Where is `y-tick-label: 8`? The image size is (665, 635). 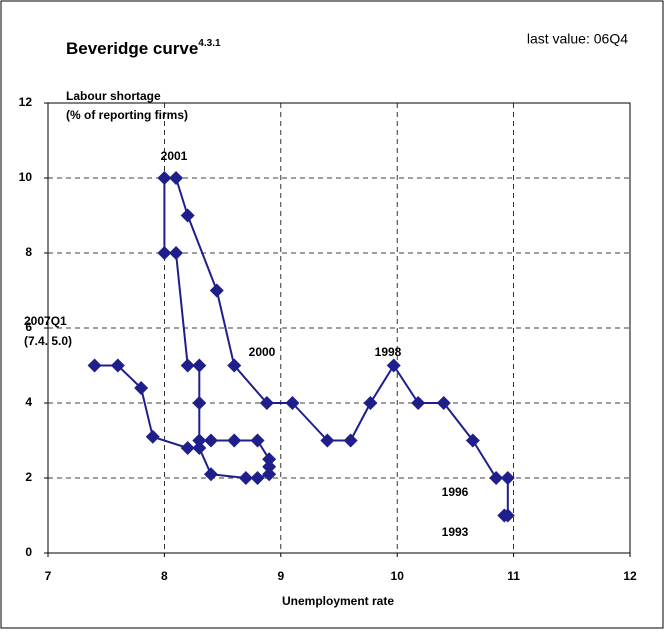 y-tick-label: 8 is located at coordinates (28, 252).